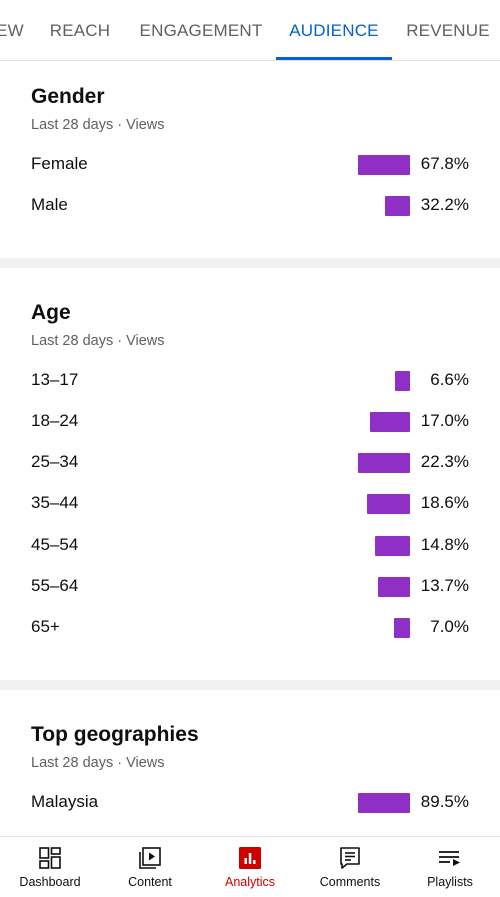  Describe the element at coordinates (384, 803) in the screenshot. I see `geography-row-bar` at that location.